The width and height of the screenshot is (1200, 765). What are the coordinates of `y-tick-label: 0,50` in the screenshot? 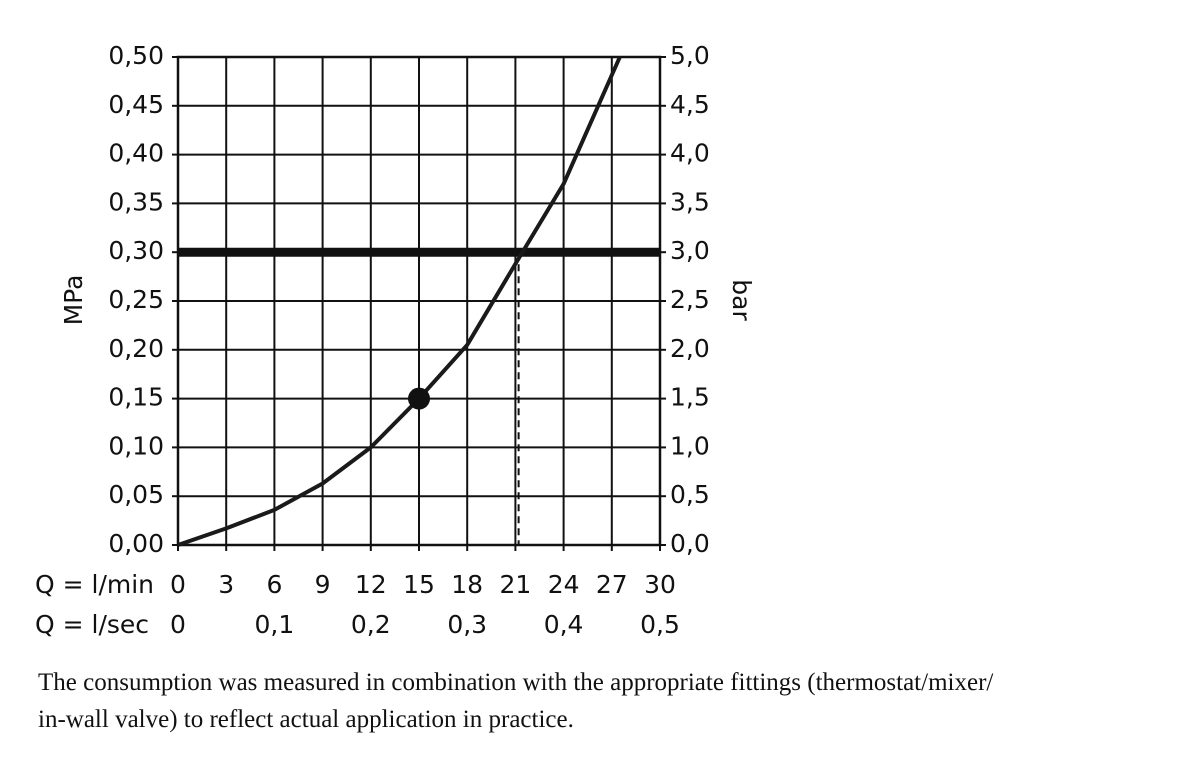 It's located at (136, 55).